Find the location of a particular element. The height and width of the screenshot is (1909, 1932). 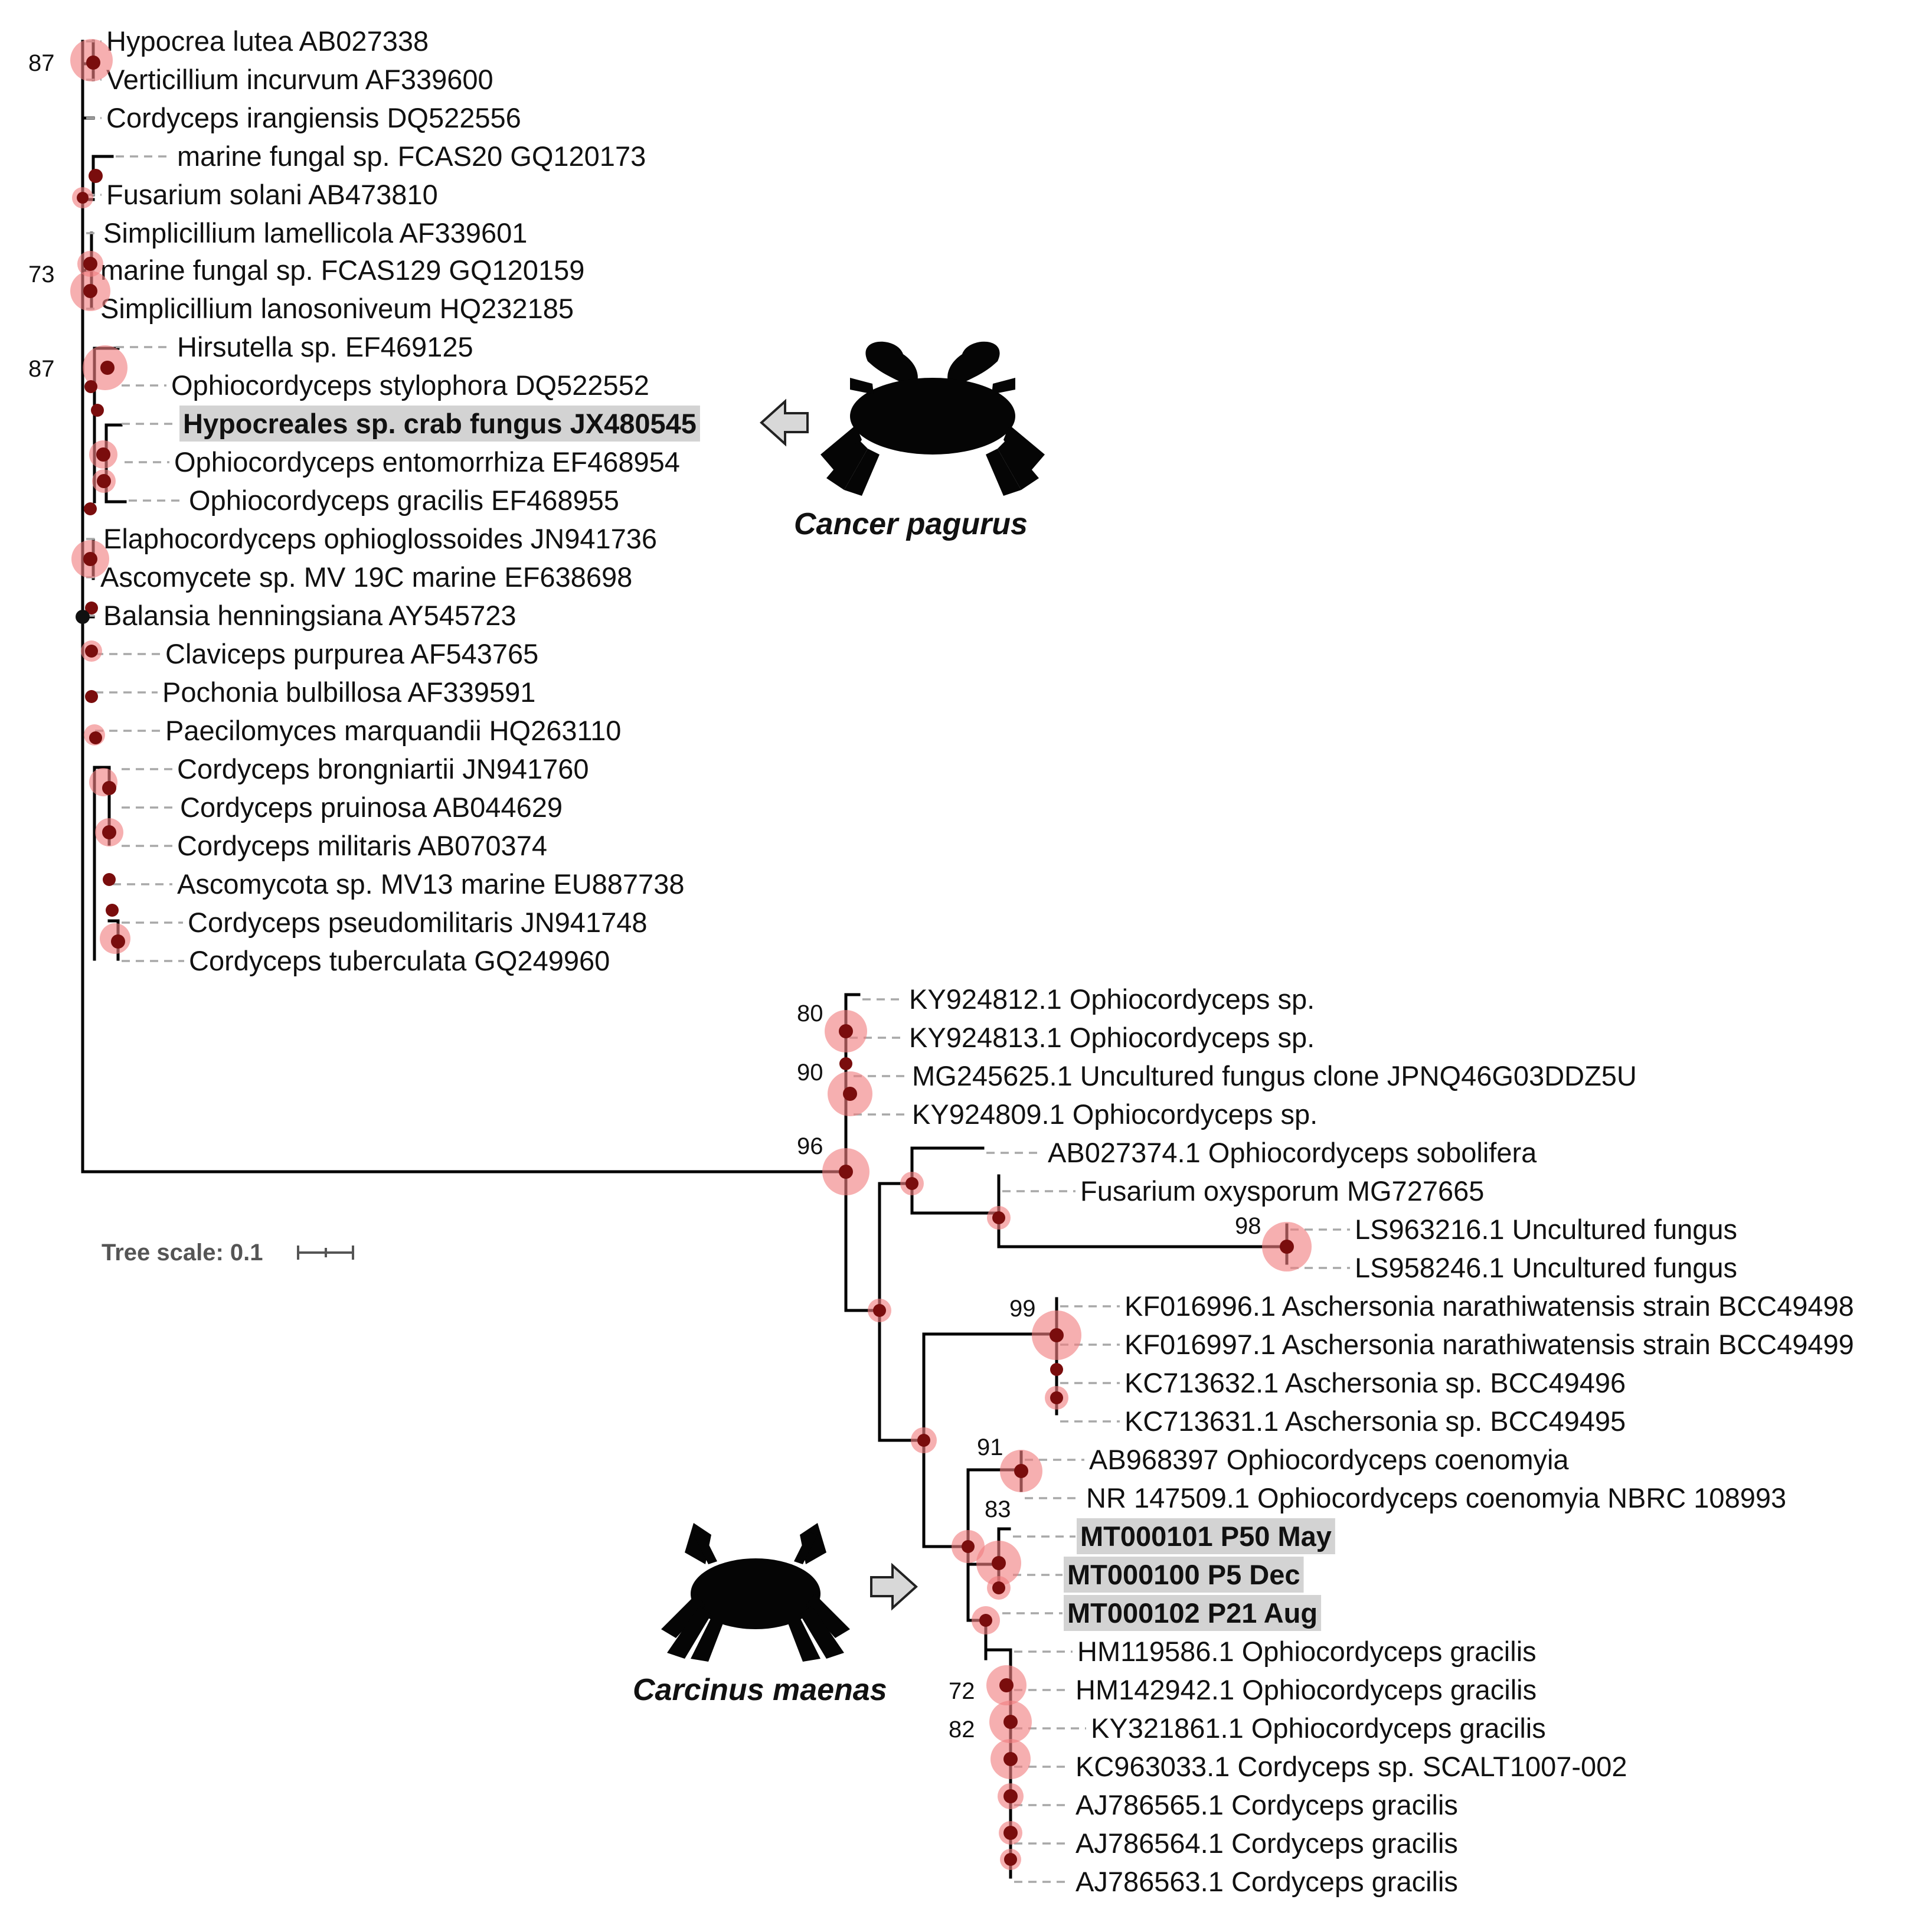

leaf-label: AJ786564.1 Cordyceps gracilis is located at coordinates (1266, 1844).